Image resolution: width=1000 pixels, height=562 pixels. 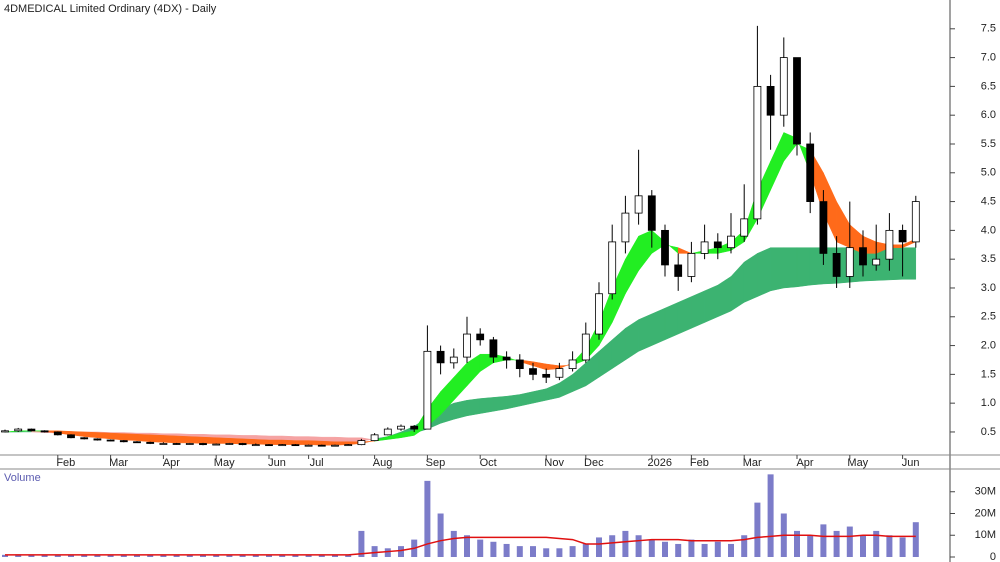 I want to click on y-tick-label: 10M, so click(x=985, y=535).